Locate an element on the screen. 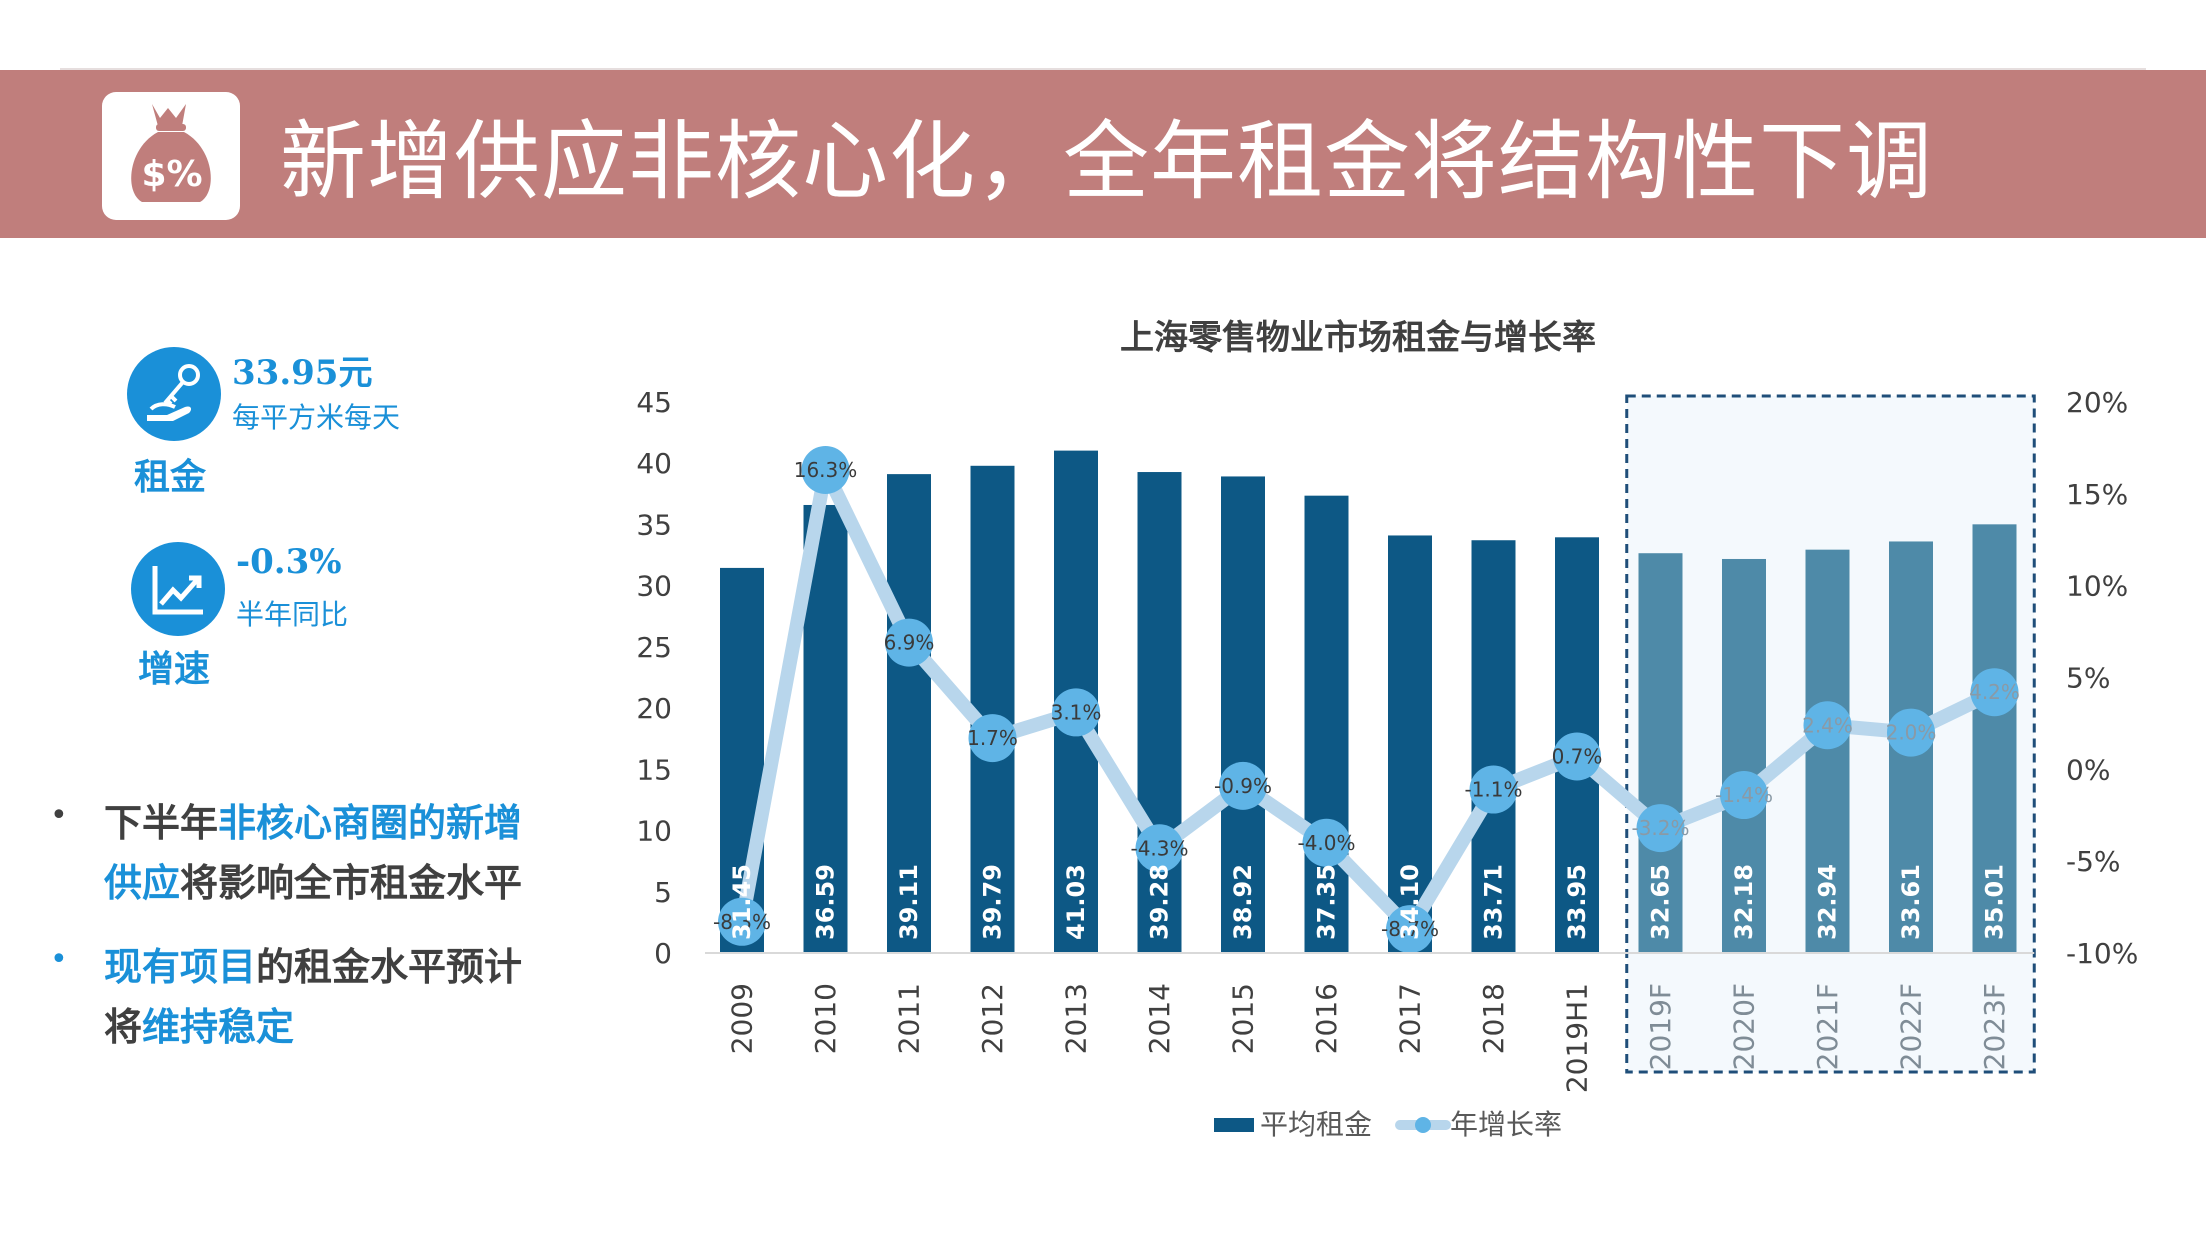  growth-label: 增速 is located at coordinates (174, 669).